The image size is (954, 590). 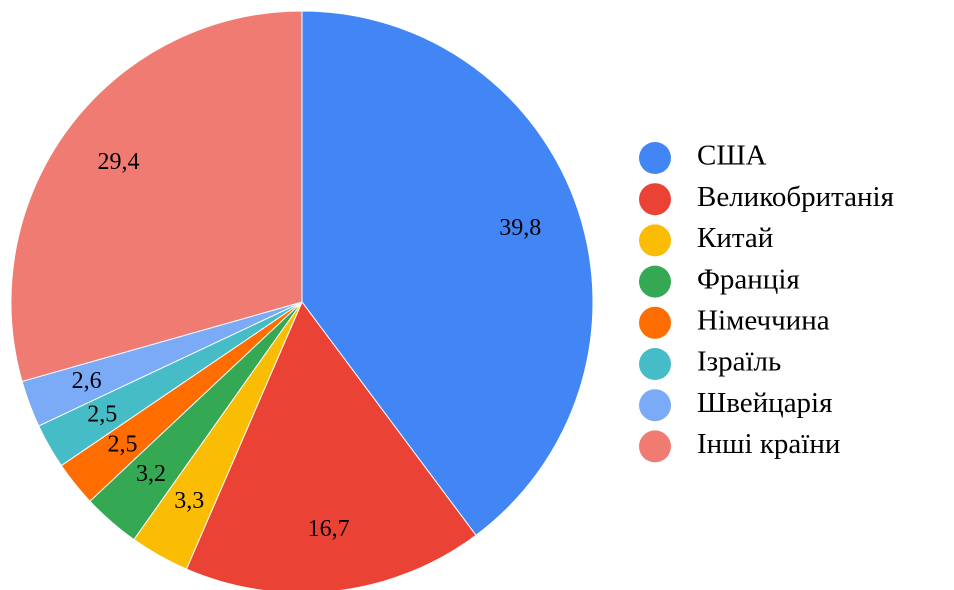 I want to click on slice-label: 3,3, so click(x=189, y=501).